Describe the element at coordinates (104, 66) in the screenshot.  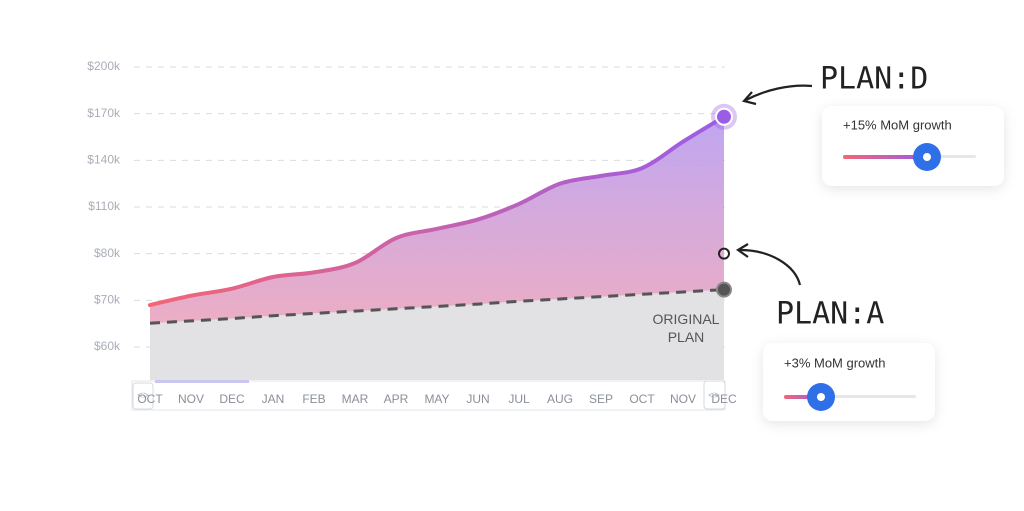
I see `y-tick-label: $200k` at that location.